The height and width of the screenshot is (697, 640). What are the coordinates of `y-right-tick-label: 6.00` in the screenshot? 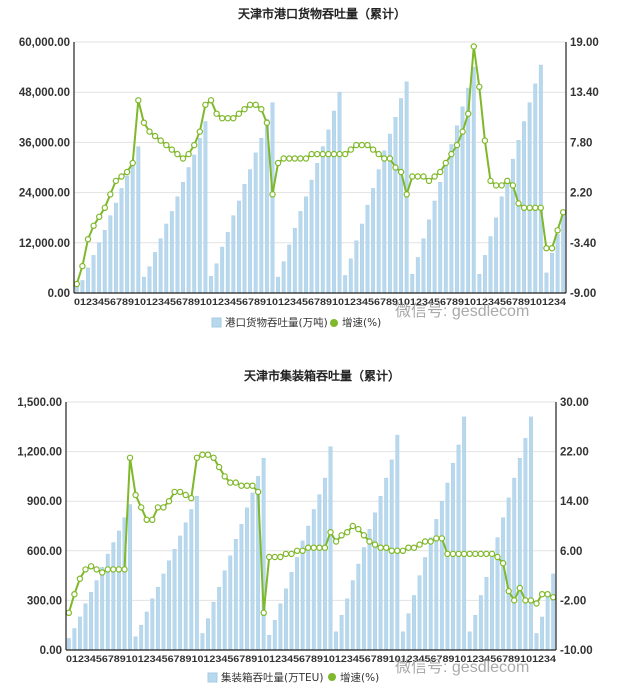 It's located at (571, 552).